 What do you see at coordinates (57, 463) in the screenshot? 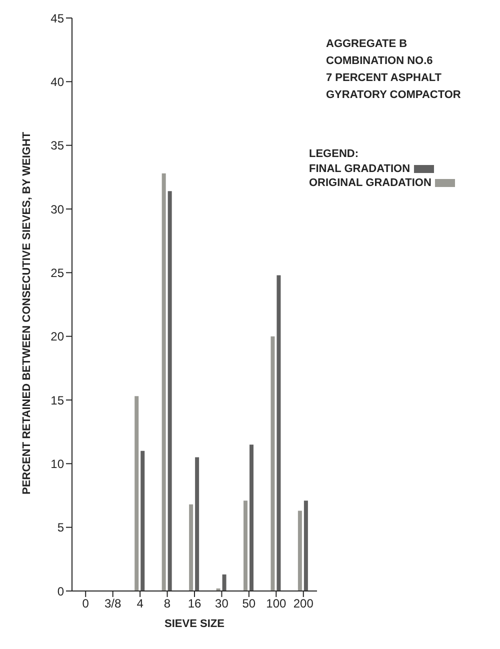
I see `y-tick-label: 10` at bounding box center [57, 463].